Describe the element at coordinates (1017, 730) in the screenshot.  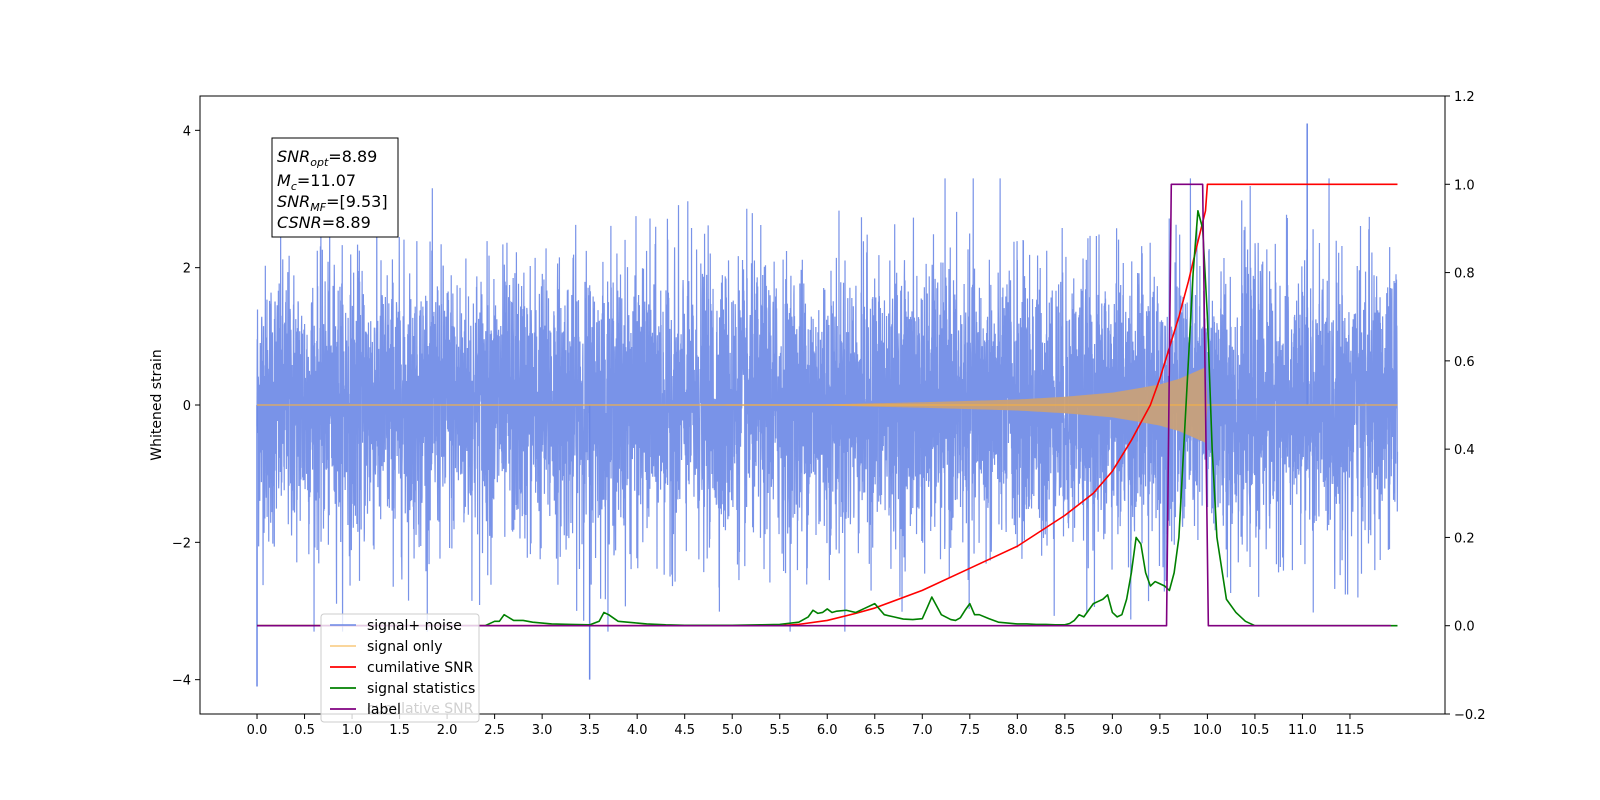
I see `x-tick-label: 8.0` at that location.